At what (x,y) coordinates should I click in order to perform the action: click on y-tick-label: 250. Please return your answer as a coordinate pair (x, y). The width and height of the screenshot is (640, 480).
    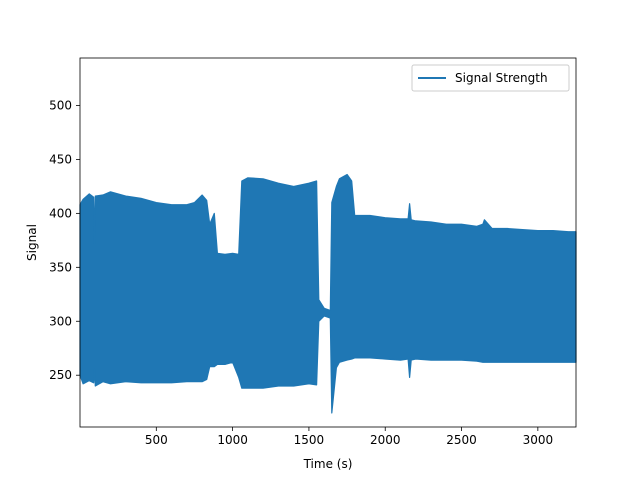
    Looking at the image, I should click on (60, 375).